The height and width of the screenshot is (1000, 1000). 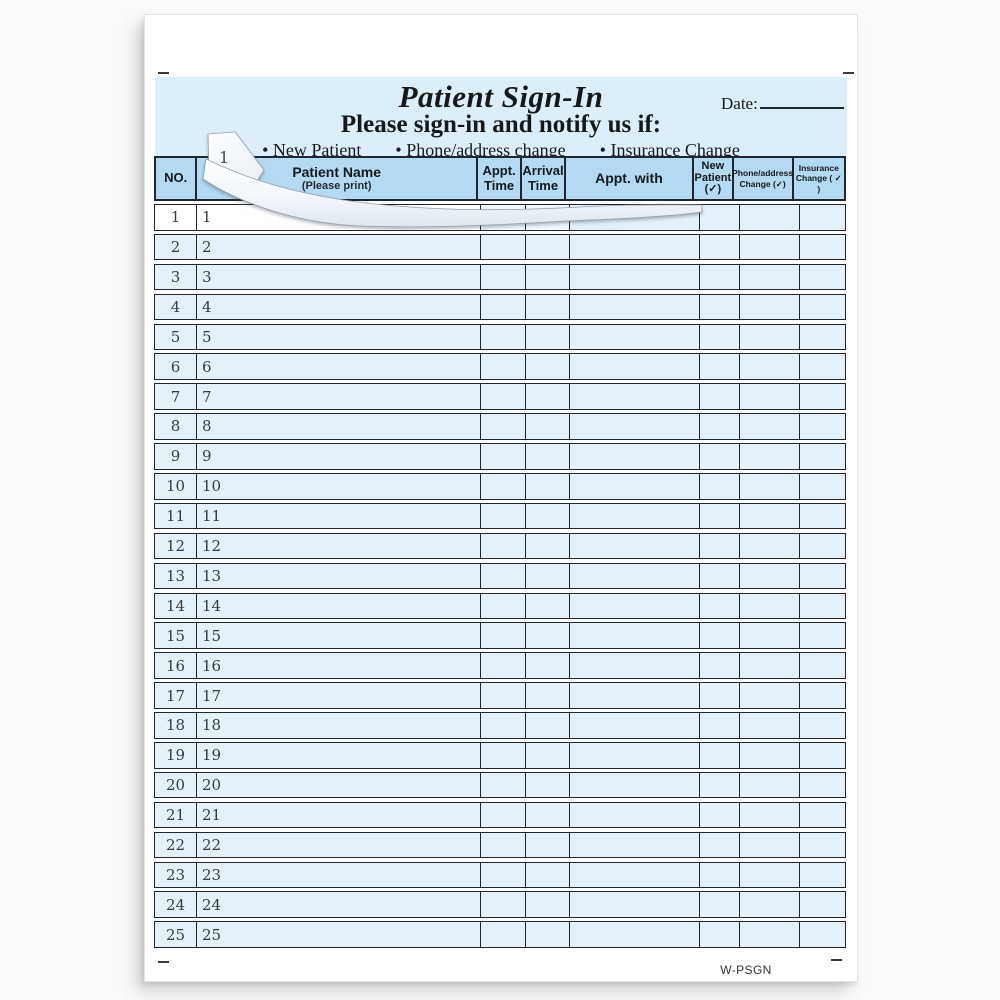 I want to click on row-number: 5, so click(x=175, y=336).